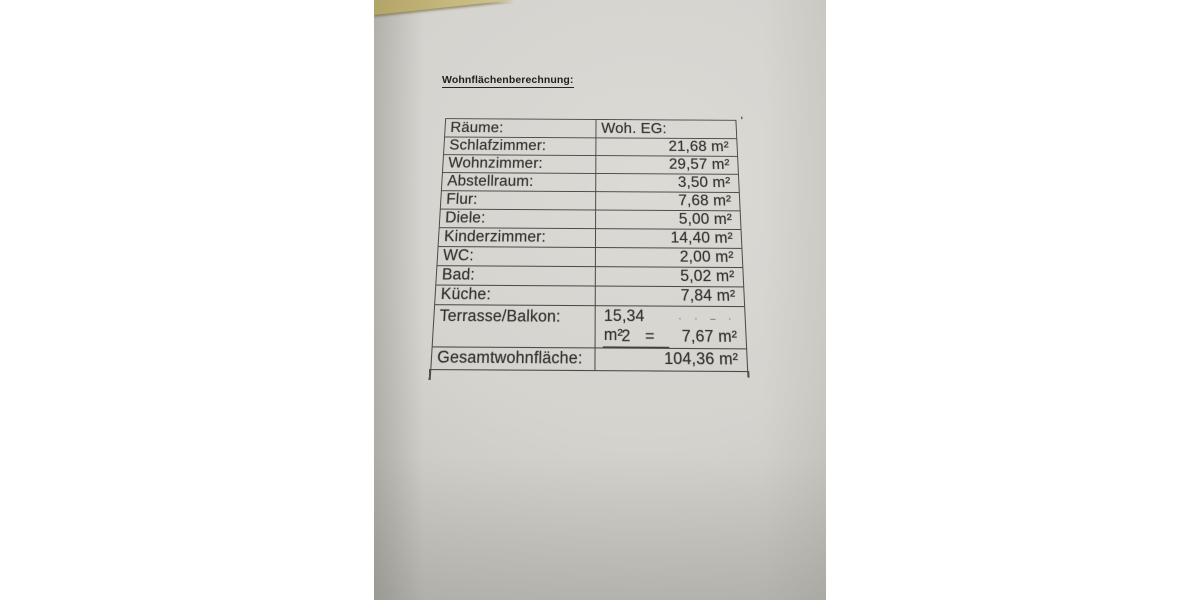 The image size is (1200, 600). What do you see at coordinates (667, 183) in the screenshot?
I see `room-value-cell: 3,50 m²` at bounding box center [667, 183].